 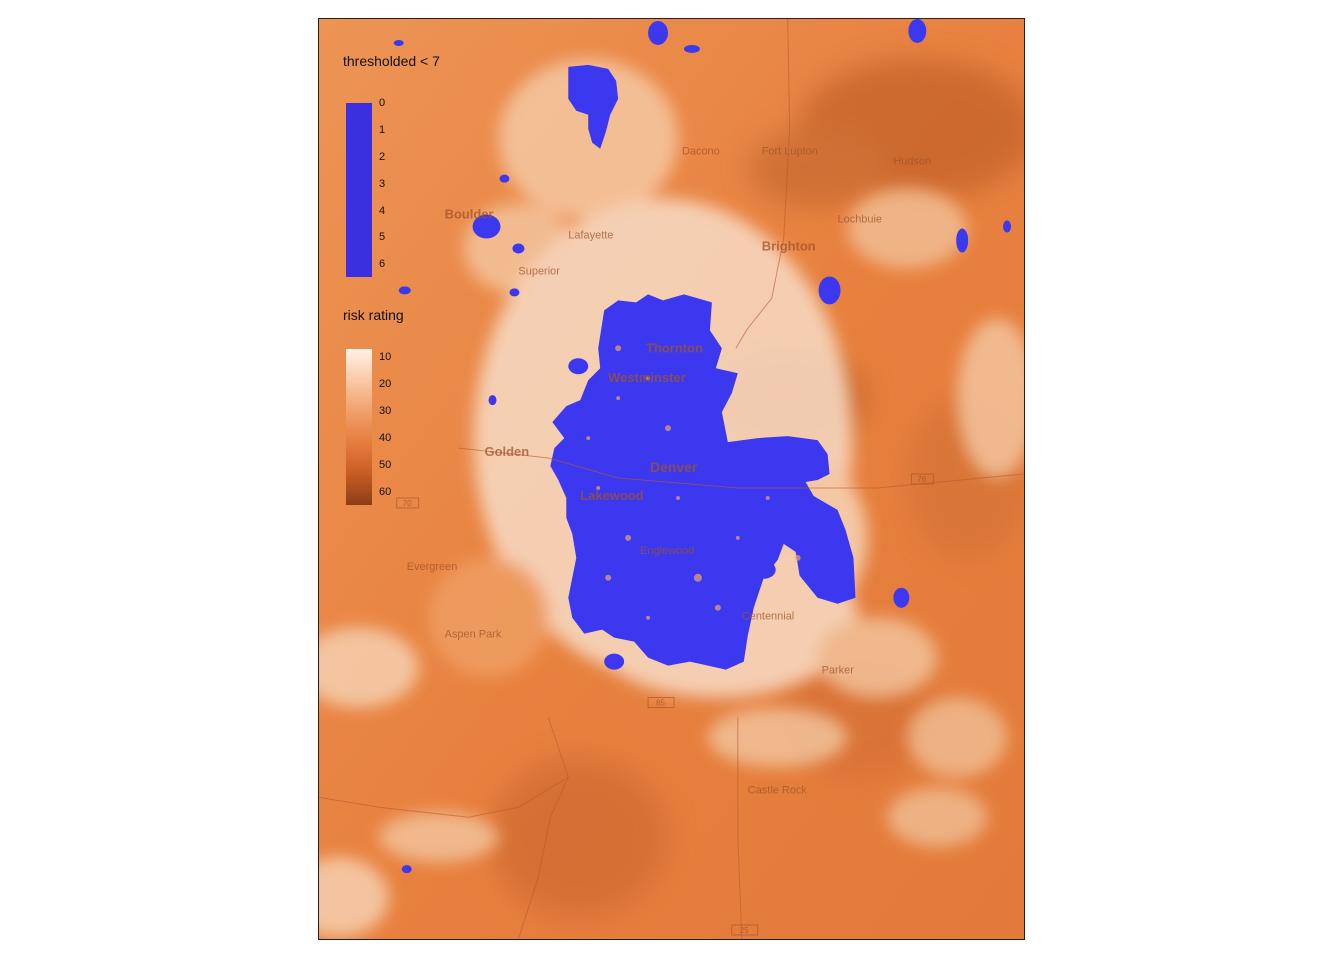 I want to click on threshold-tick: 6, so click(x=382, y=264).